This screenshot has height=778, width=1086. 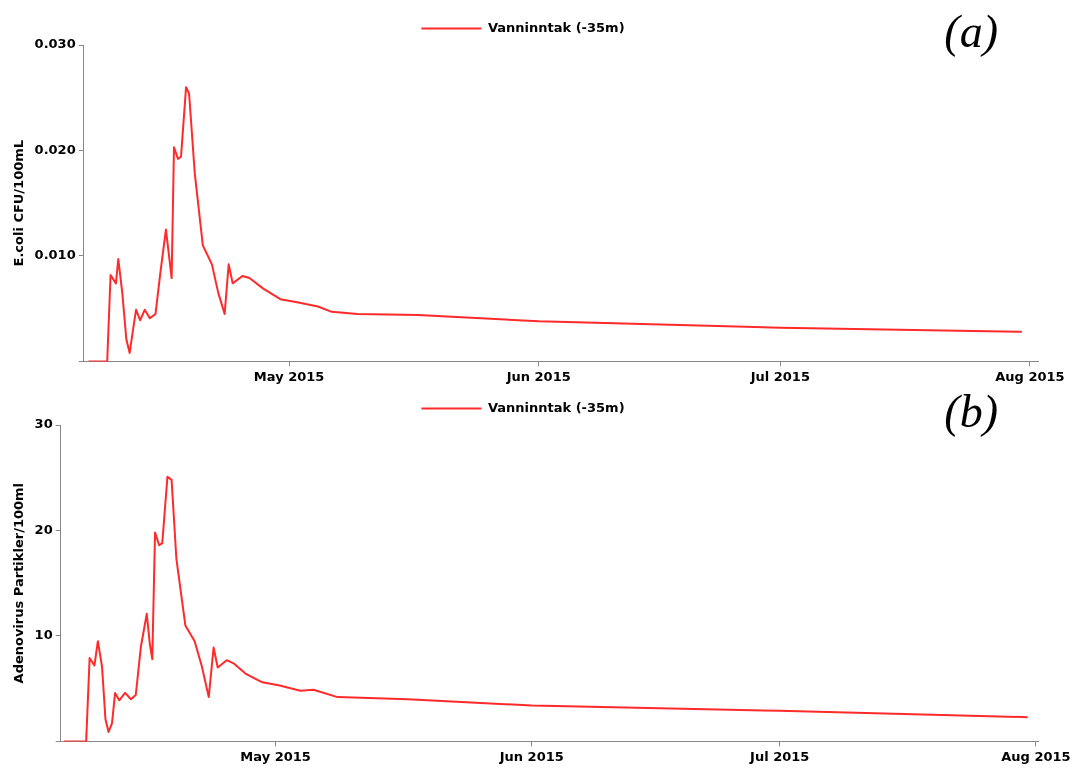 What do you see at coordinates (55, 255) in the screenshot?
I see `y-tick-label: 0.010` at bounding box center [55, 255].